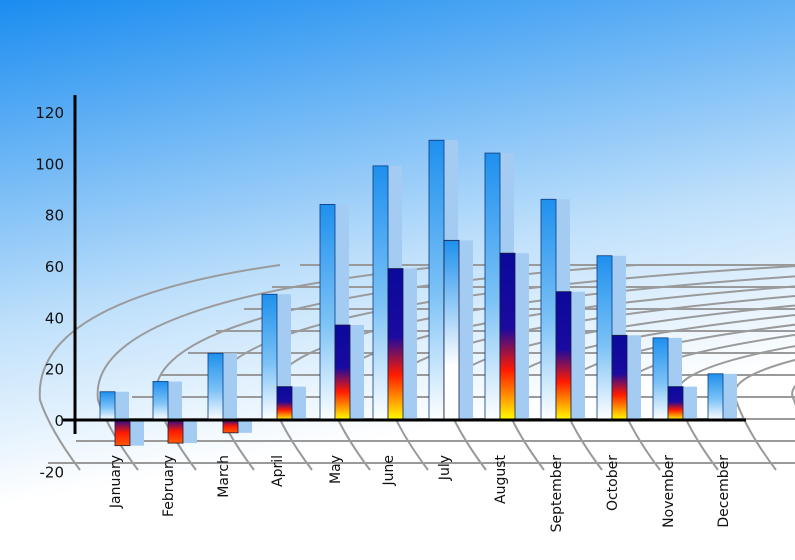 This screenshot has width=795, height=560. I want to click on bar-series2-june, so click(395, 344).